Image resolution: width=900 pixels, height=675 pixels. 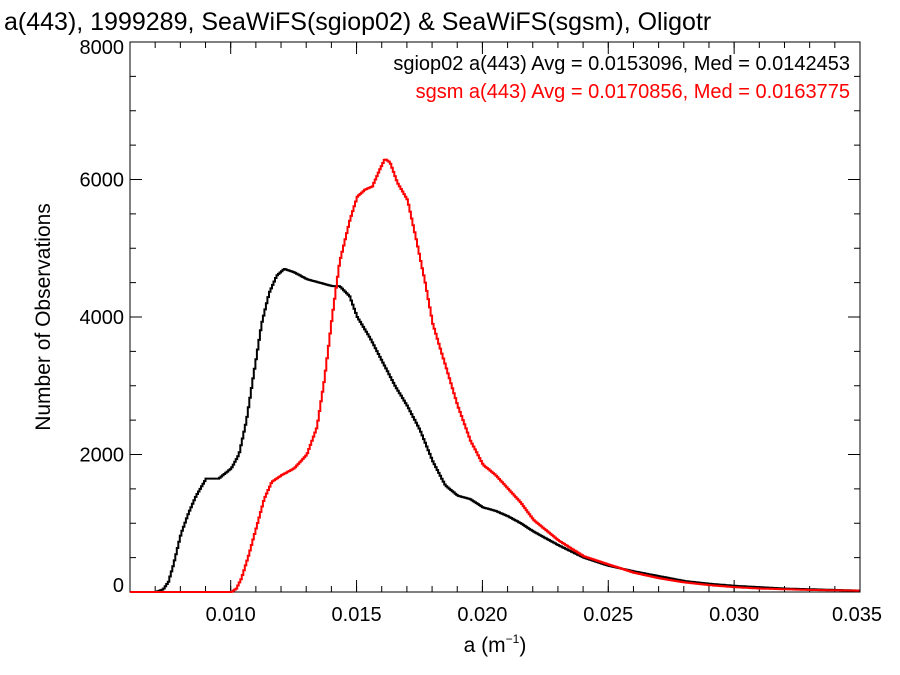 I want to click on y-tick-label: 4000, so click(x=102, y=318).